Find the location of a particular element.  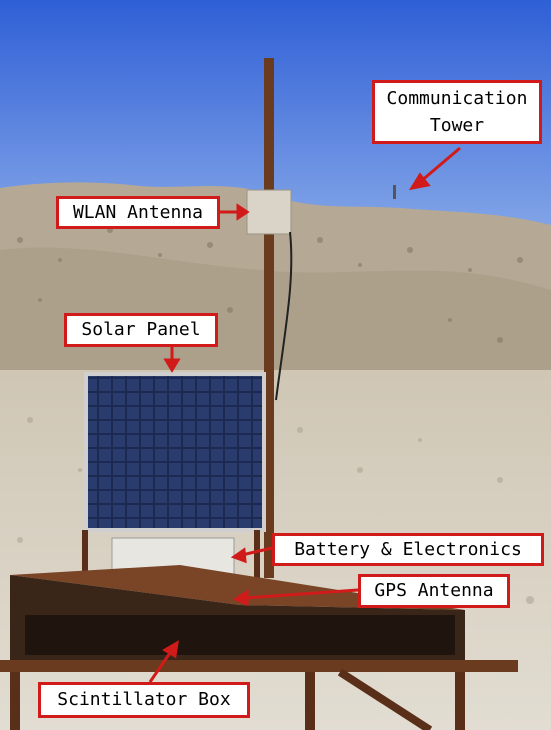

label-communication-tower-line1: Communication is located at coordinates (457, 98).